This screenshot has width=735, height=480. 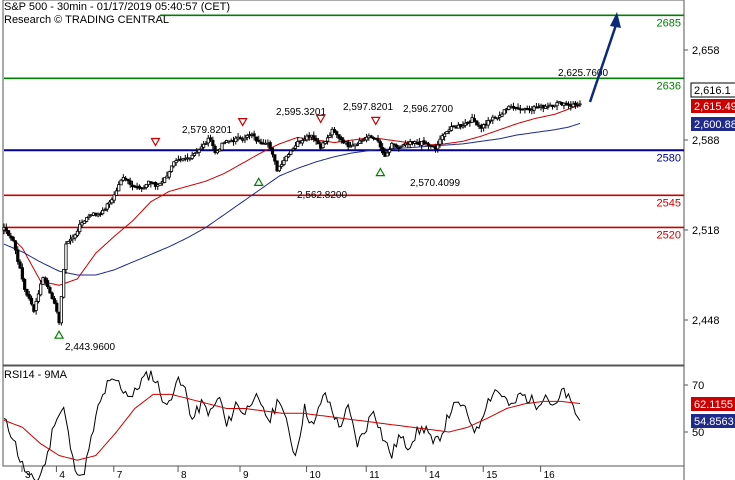 What do you see at coordinates (714, 422) in the screenshot?
I see `rsi-badge-text: 54.8563` at bounding box center [714, 422].